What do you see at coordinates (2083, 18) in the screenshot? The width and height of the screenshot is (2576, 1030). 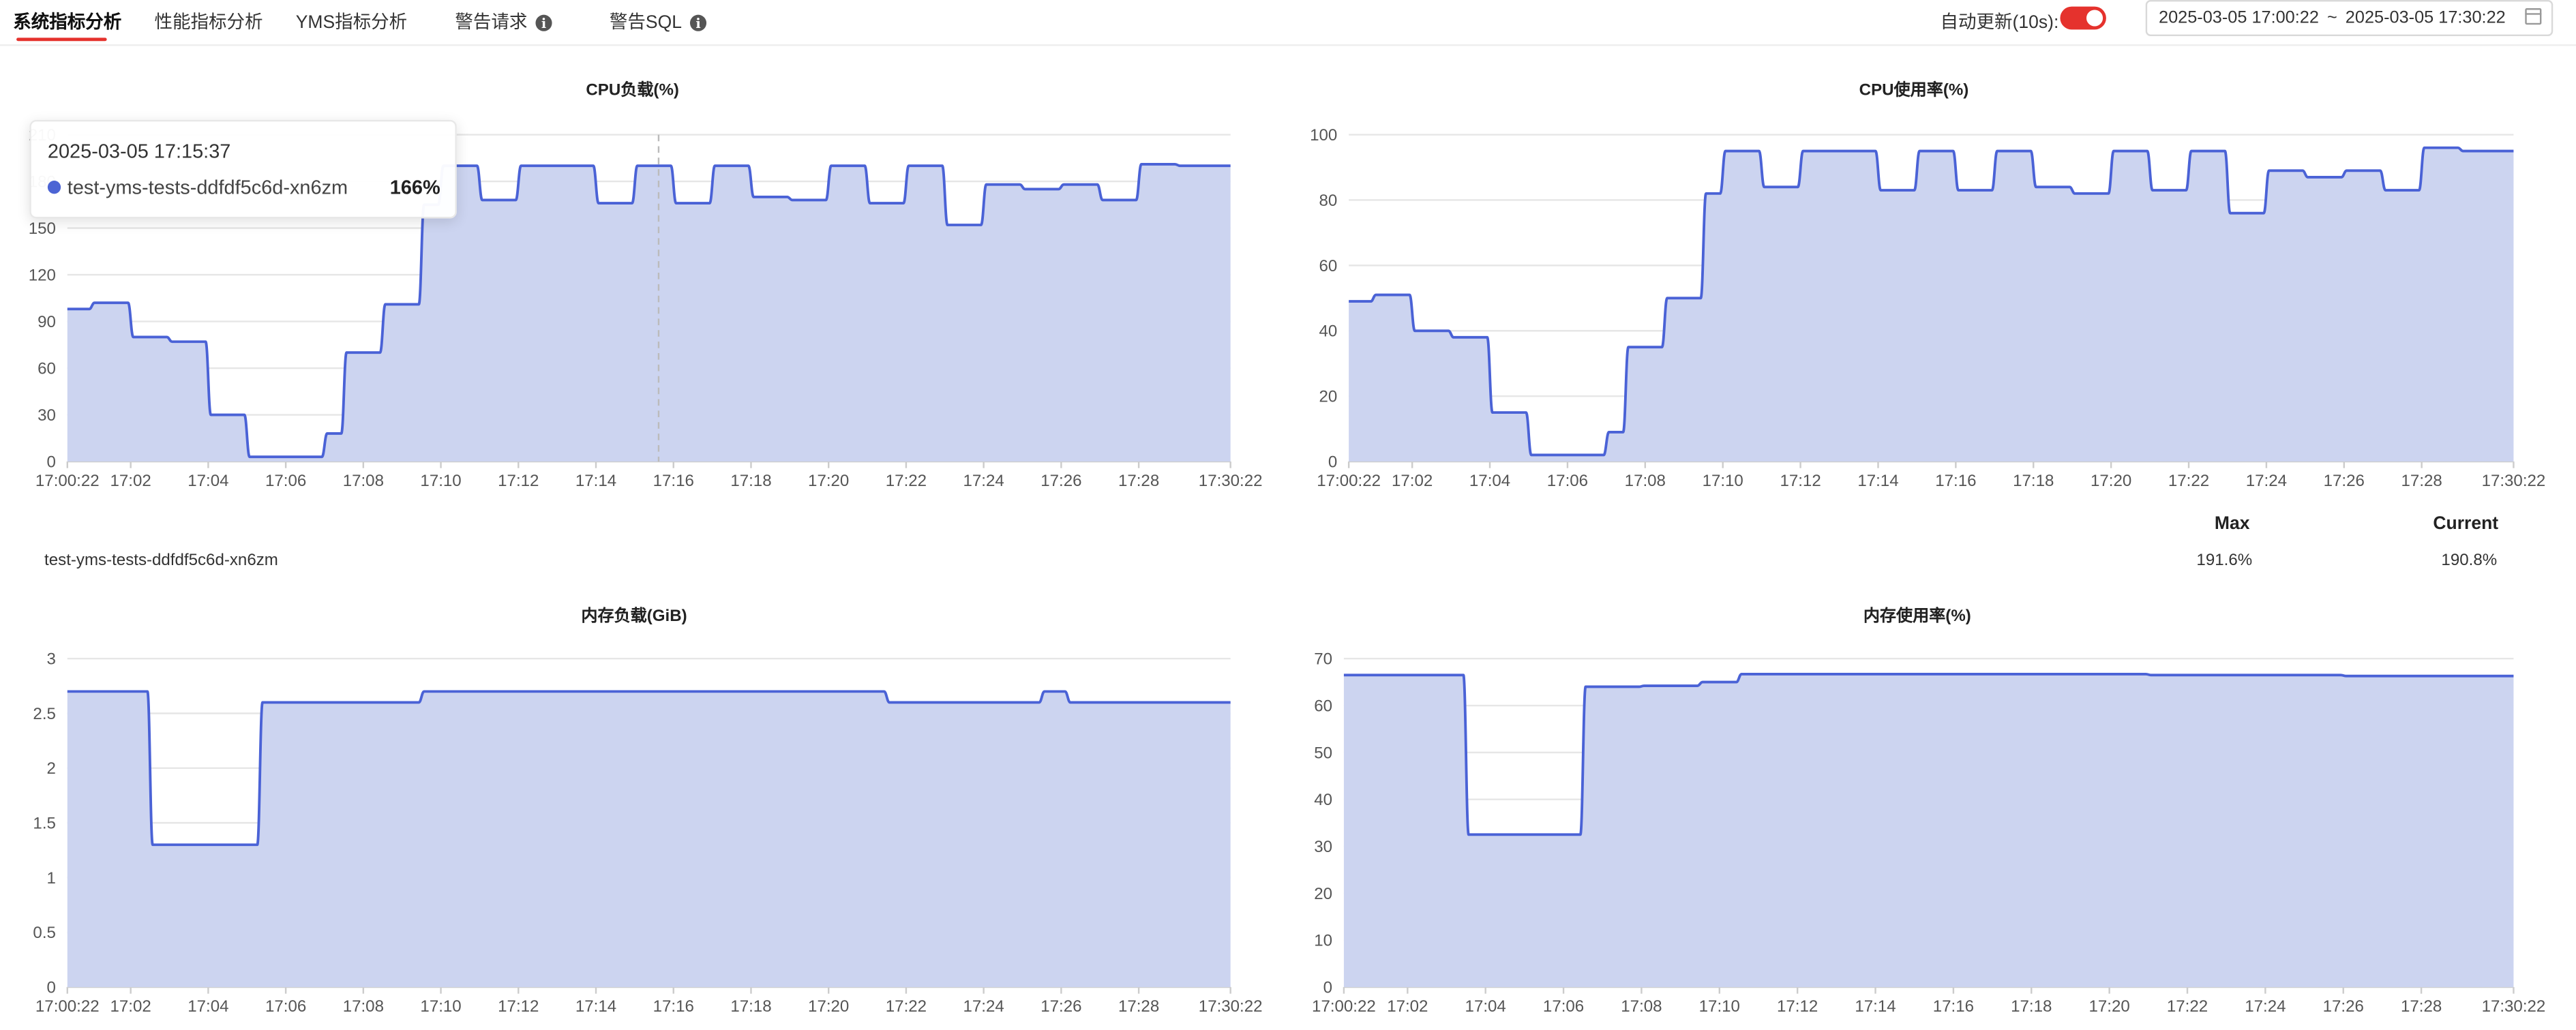 I see `auto-refresh-toggle` at bounding box center [2083, 18].